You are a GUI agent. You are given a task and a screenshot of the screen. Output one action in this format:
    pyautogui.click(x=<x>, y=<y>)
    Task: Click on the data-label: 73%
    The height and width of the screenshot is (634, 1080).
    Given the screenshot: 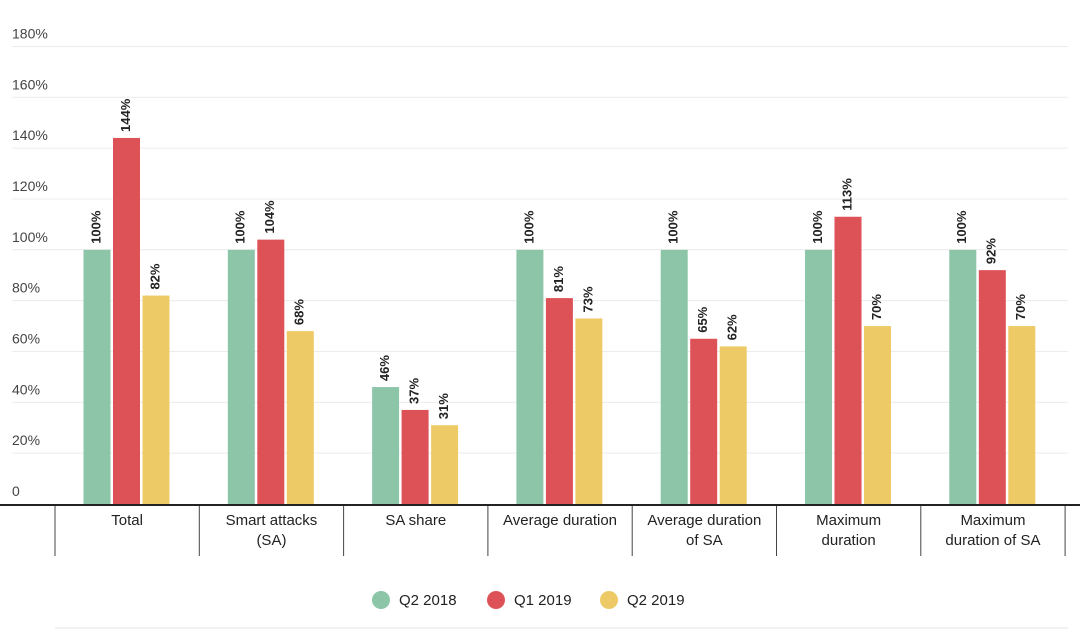 What is the action you would take?
    pyautogui.click(x=587, y=299)
    